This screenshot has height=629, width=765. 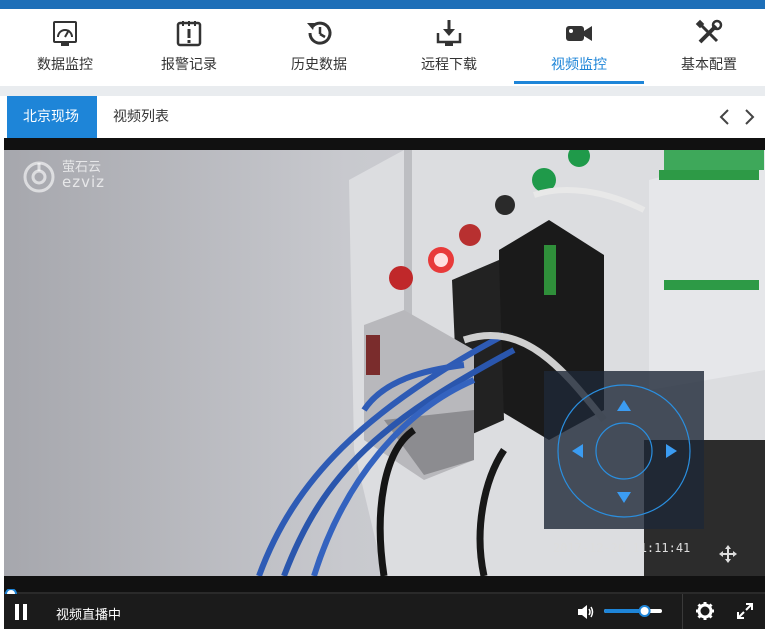 I want to click on expand-icon, so click(x=745, y=611).